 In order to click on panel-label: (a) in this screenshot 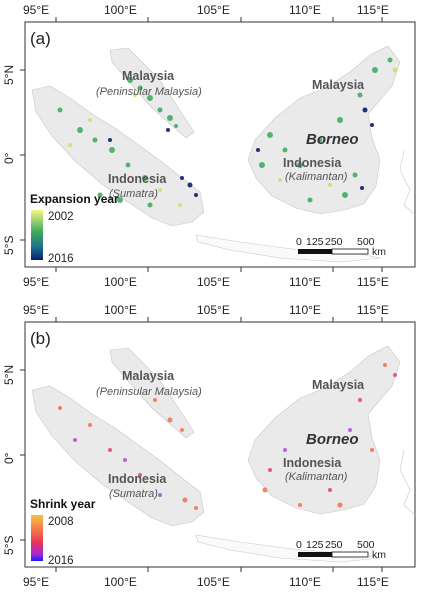, I will do `click(40, 38)`.